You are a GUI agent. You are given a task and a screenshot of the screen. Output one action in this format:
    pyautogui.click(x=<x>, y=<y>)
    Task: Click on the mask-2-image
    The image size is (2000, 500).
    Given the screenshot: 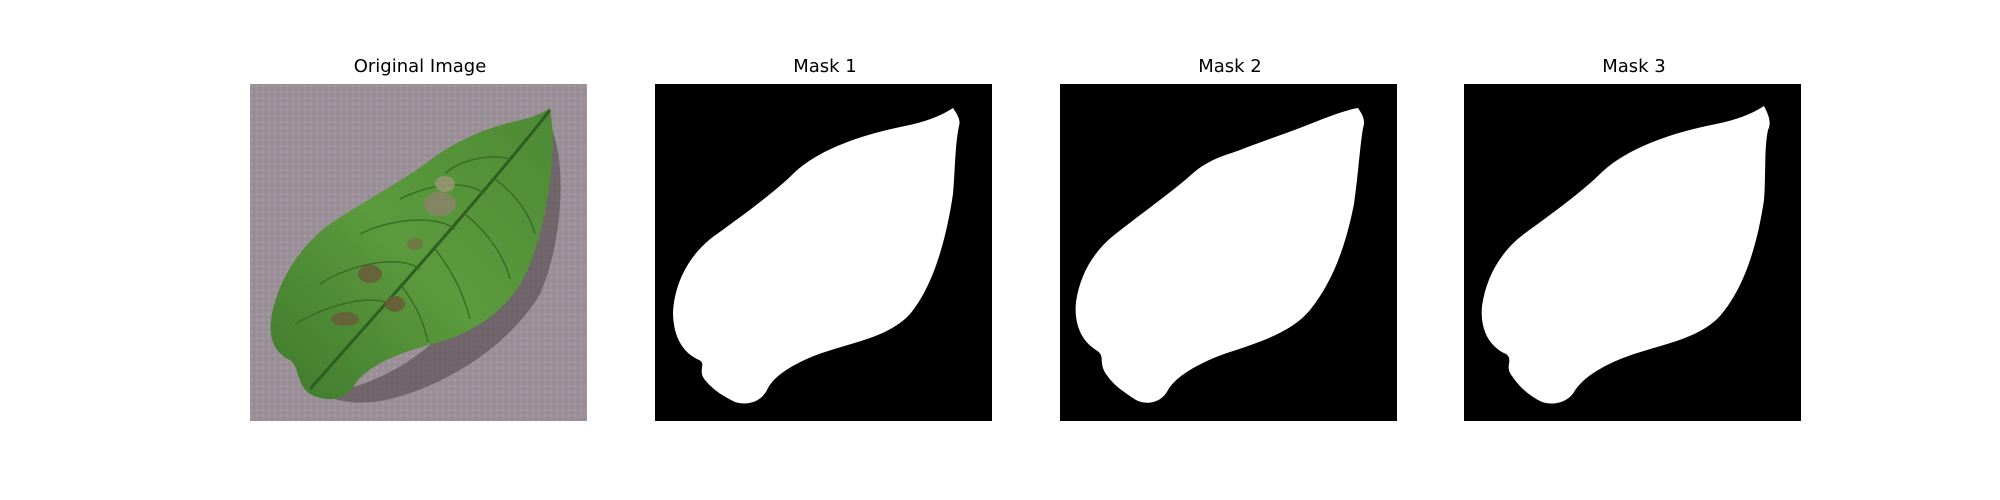 What is the action you would take?
    pyautogui.click(x=1228, y=252)
    